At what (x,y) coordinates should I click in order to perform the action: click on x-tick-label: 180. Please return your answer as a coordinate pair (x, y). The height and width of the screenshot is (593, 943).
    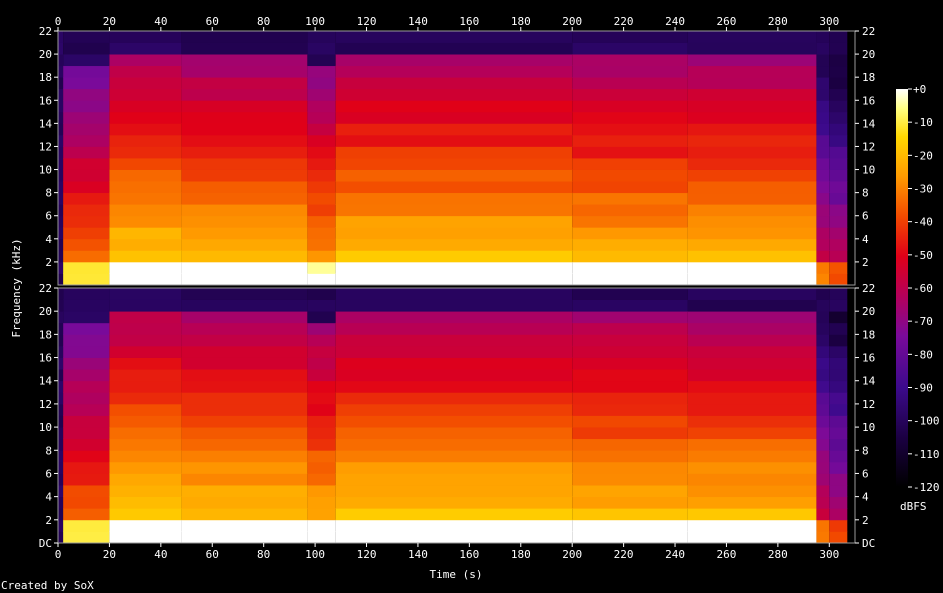
    Looking at the image, I should click on (521, 21).